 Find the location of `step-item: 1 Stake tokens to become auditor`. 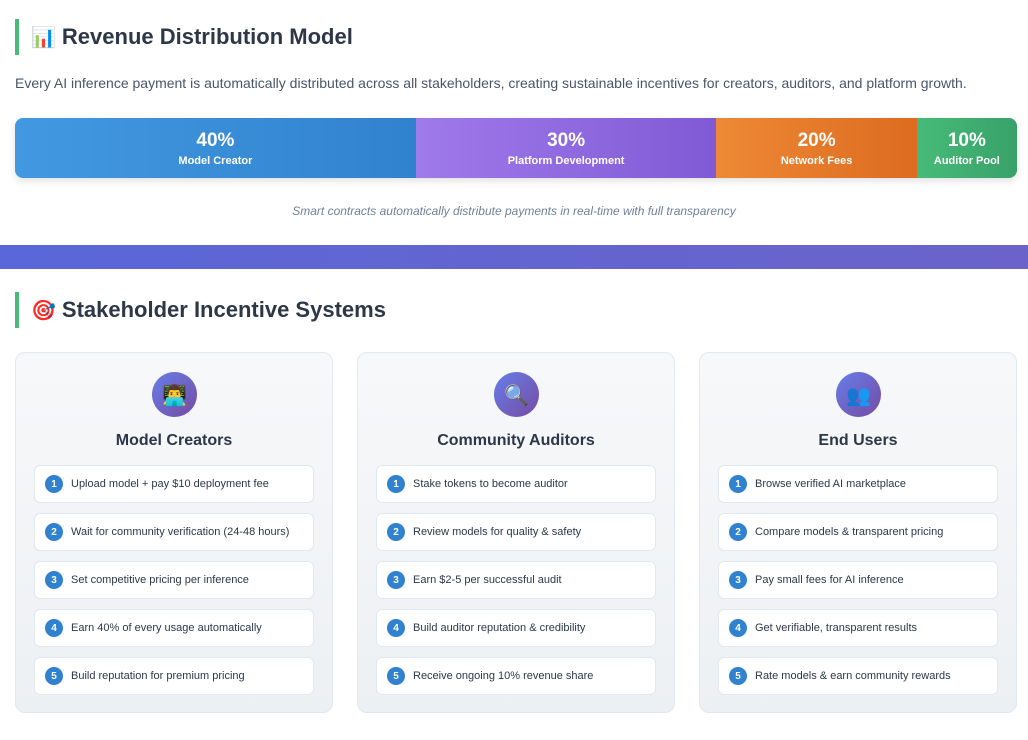

step-item: 1 Stake tokens to become auditor is located at coordinates (516, 484).